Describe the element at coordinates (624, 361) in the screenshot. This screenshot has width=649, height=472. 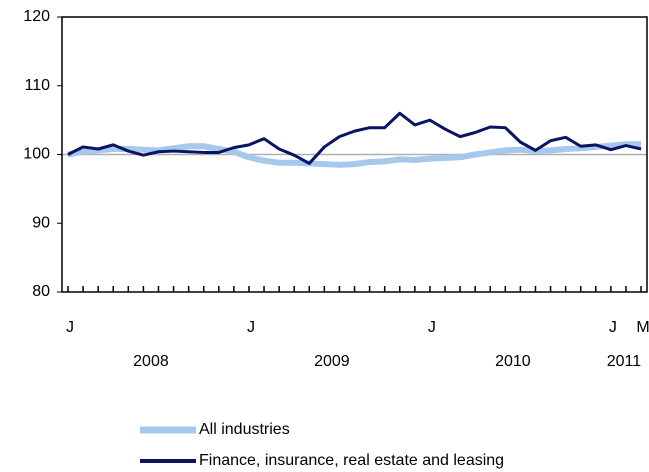
I see `year-label: 2011` at that location.